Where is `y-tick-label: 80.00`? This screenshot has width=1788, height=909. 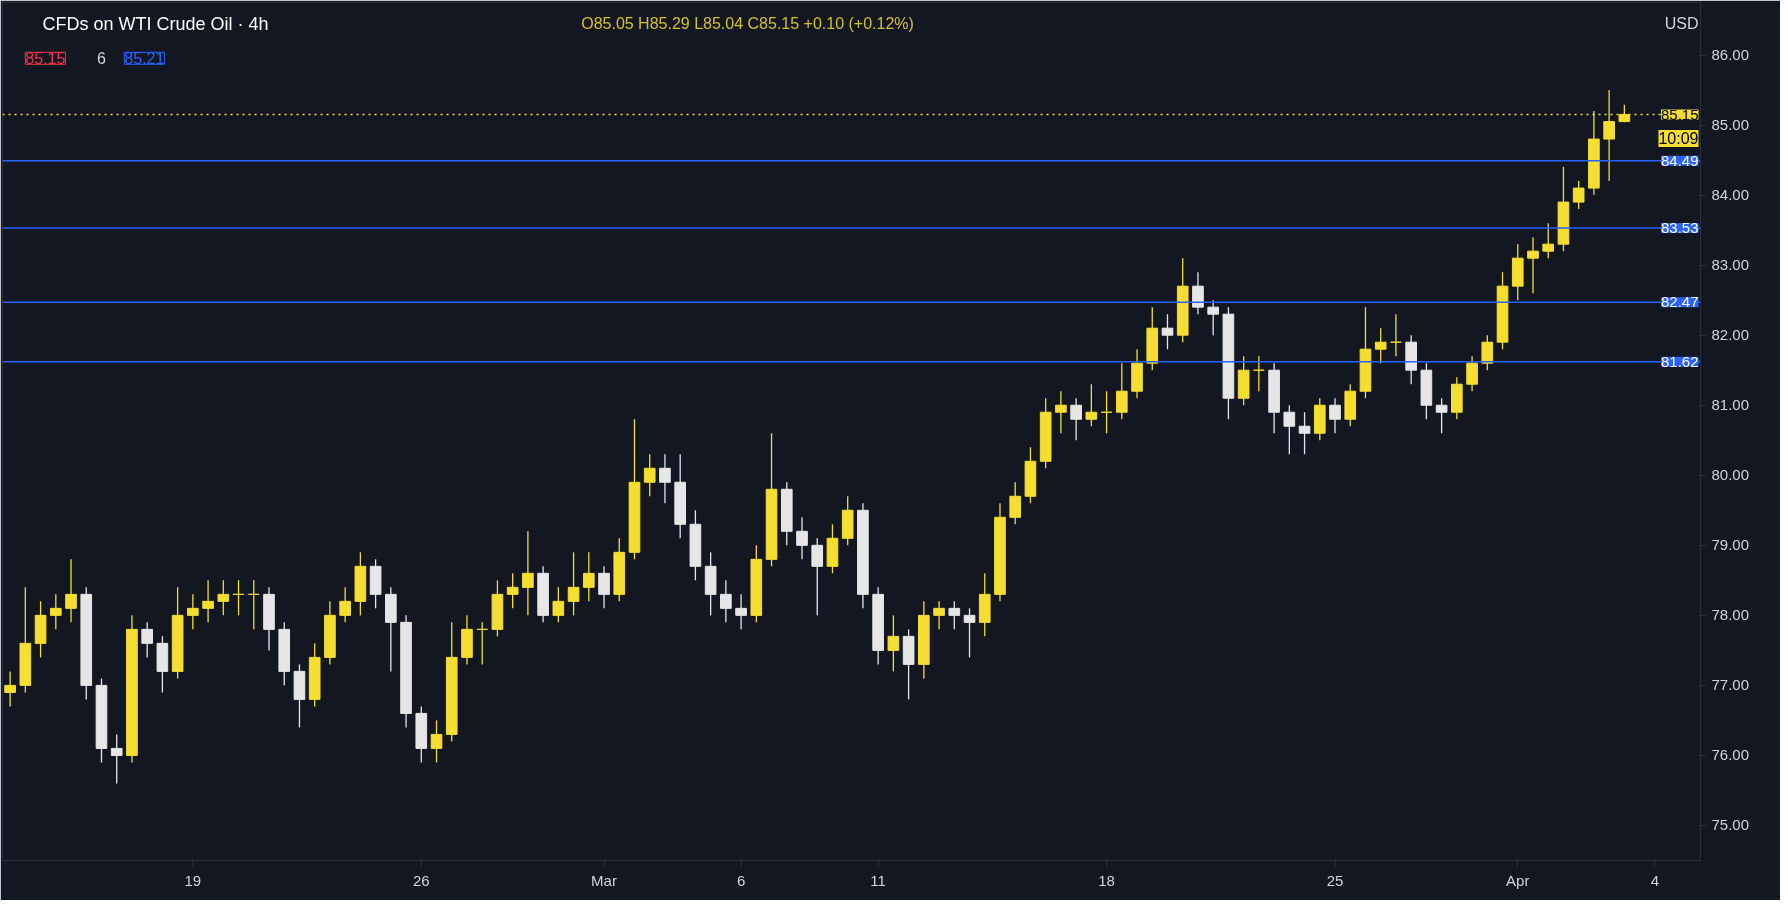
y-tick-label: 80.00 is located at coordinates (1730, 475).